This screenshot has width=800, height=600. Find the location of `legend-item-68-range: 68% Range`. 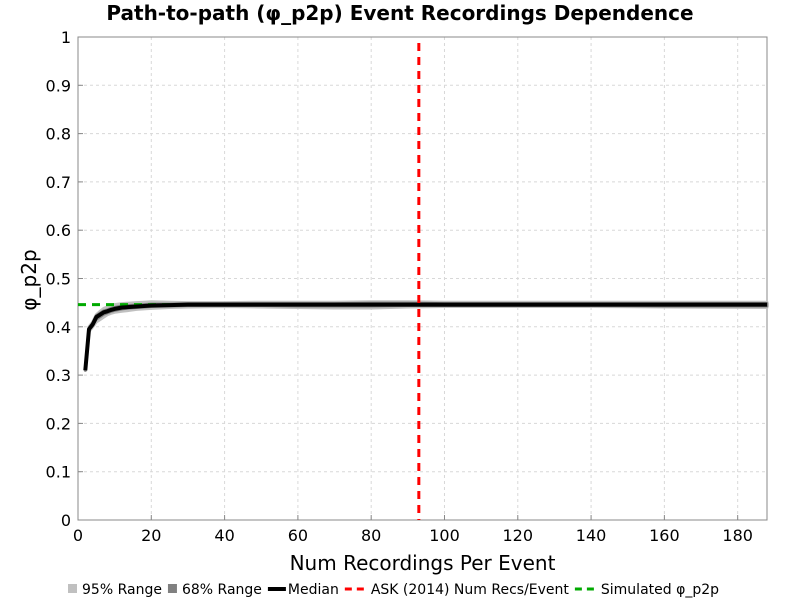

legend-item-68-range: 68% Range is located at coordinates (214, 590).